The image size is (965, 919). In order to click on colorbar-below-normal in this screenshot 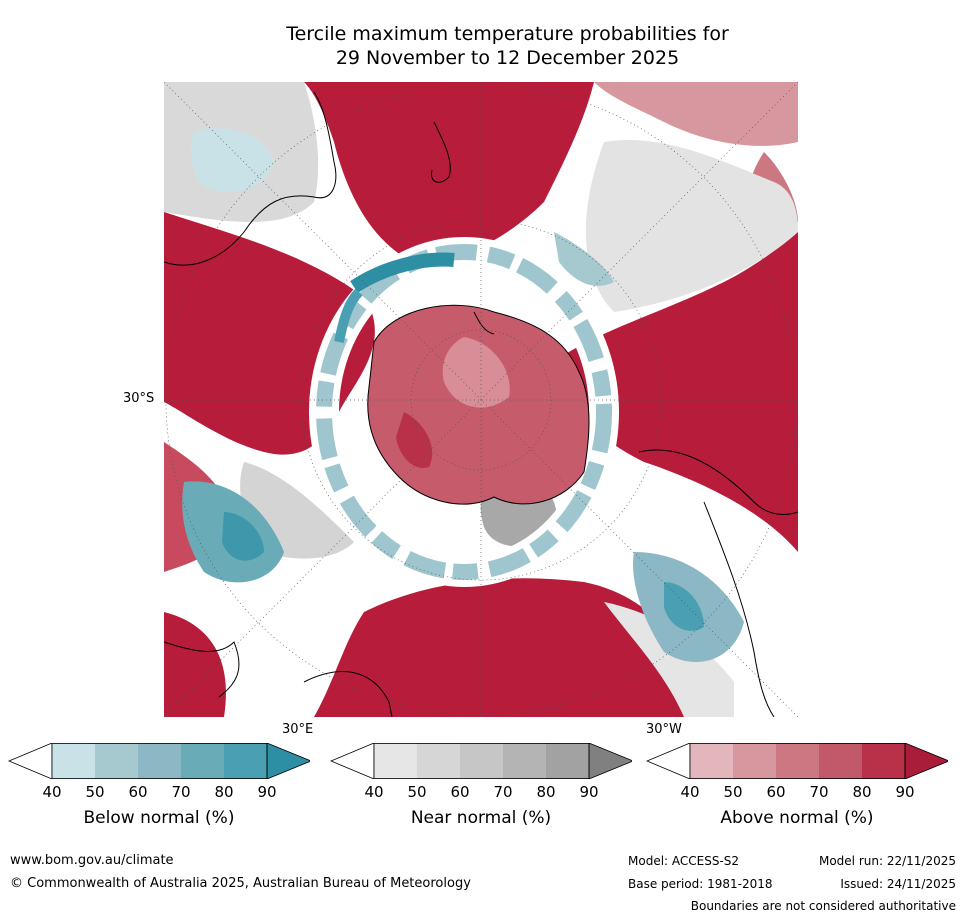, I will do `click(159, 761)`.